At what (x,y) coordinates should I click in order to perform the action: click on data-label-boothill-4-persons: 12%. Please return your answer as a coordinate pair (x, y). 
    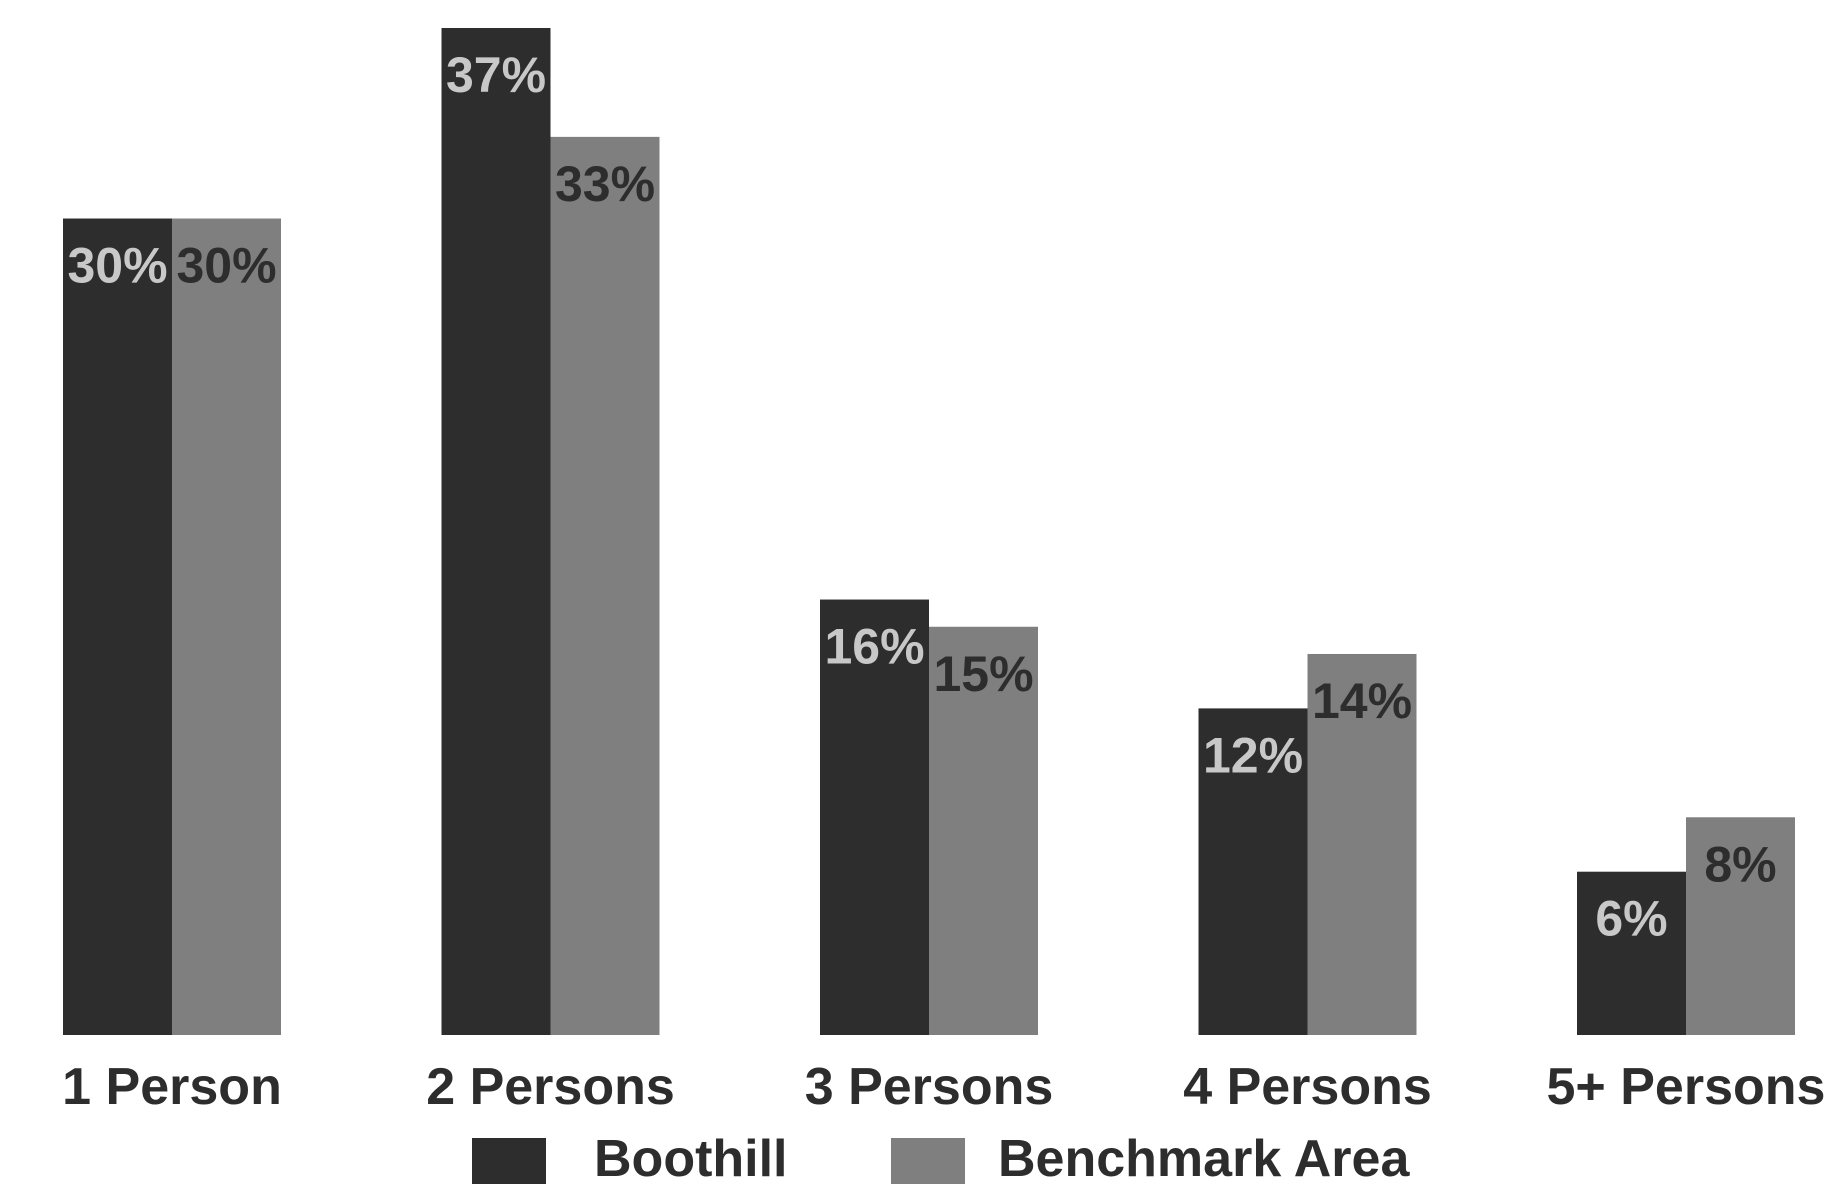
    Looking at the image, I should click on (1253, 755).